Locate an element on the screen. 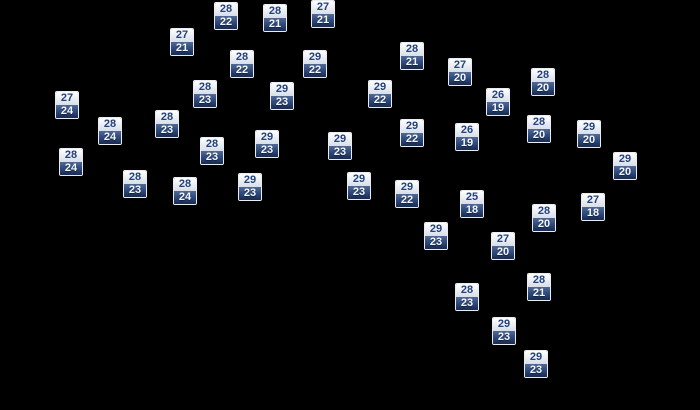 Image resolution: width=700 pixels, height=410 pixels. low-temp-value: 18 is located at coordinates (593, 213).